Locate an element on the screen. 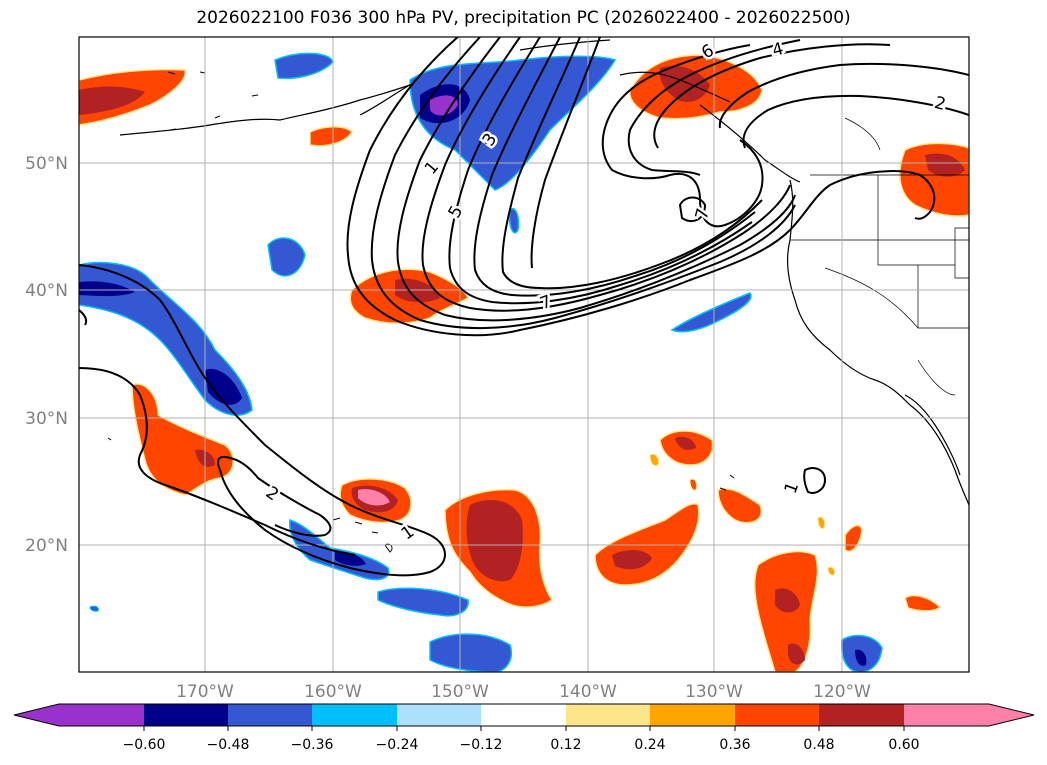 The width and height of the screenshot is (1047, 765). colorbar-min-extension is located at coordinates (36, 715).